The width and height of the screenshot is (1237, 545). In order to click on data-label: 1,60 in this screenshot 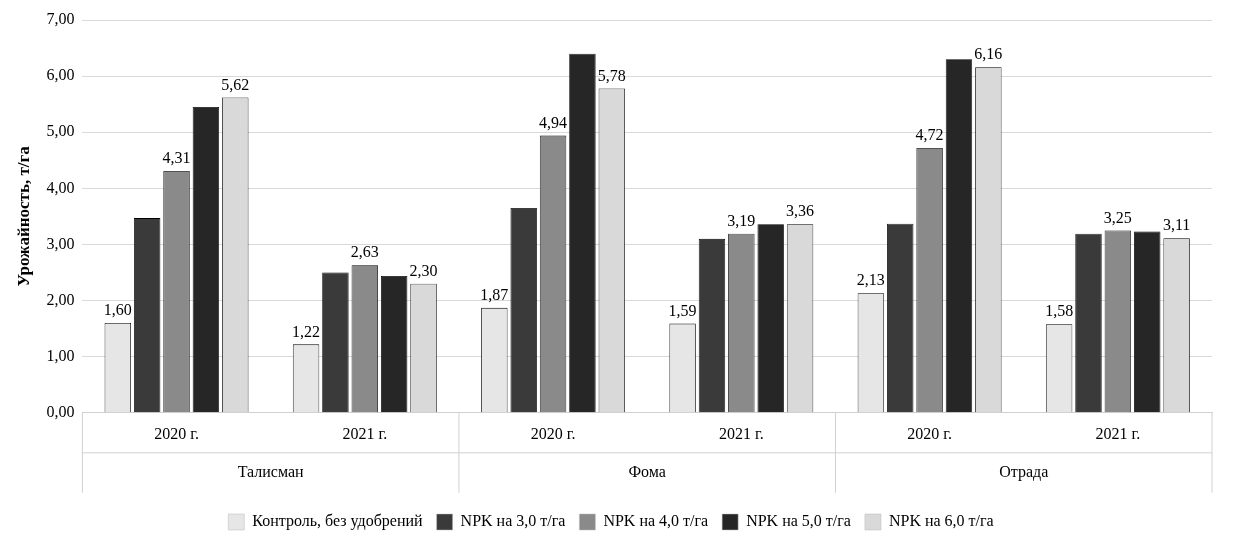, I will do `click(117, 310)`.